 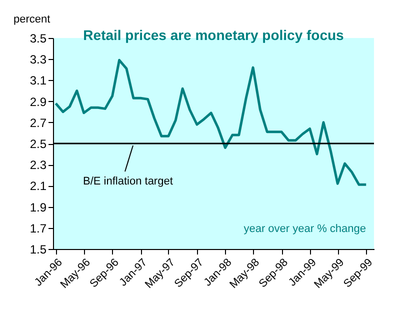 What do you see at coordinates (38, 228) in the screenshot?
I see `y-tick-label: 1.7` at bounding box center [38, 228].